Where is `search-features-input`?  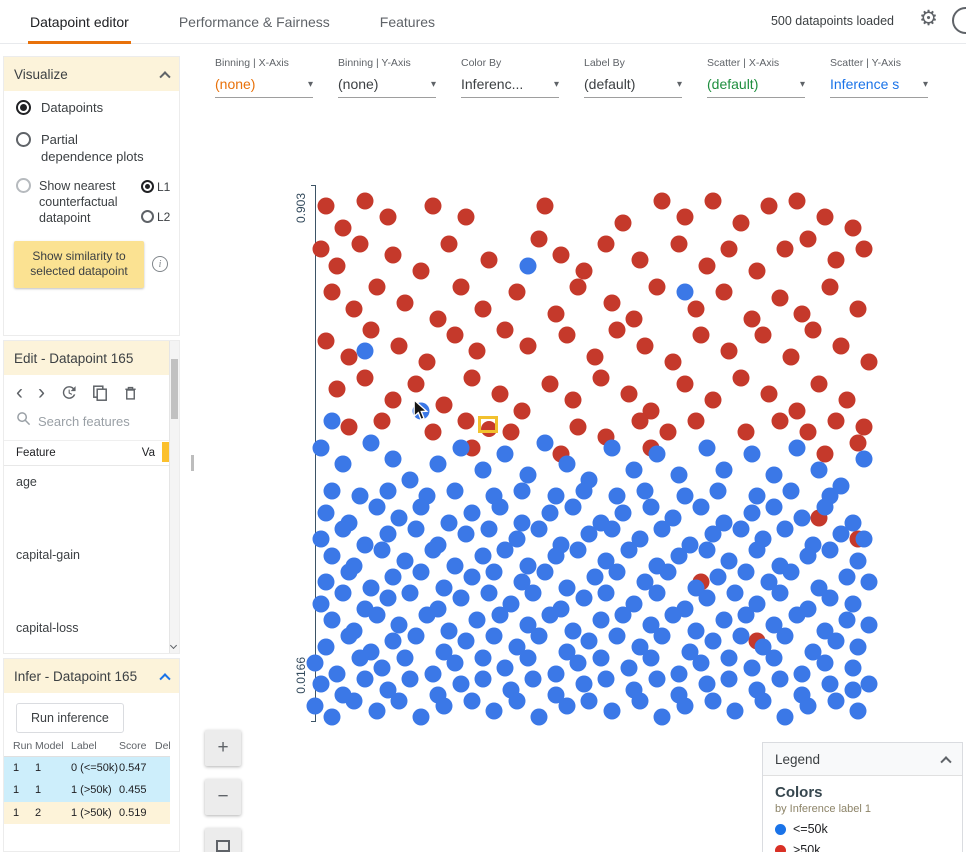 search-features-input is located at coordinates (92, 421).